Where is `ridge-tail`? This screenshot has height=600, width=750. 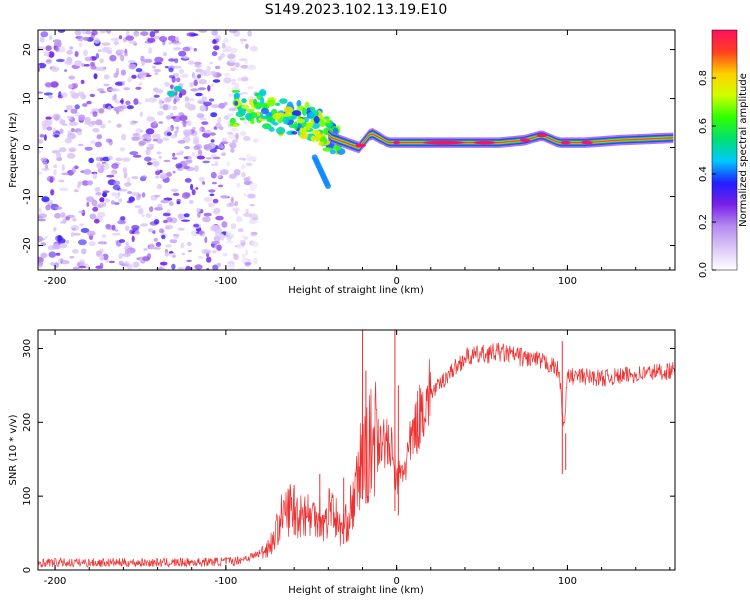 ridge-tail is located at coordinates (327, 186).